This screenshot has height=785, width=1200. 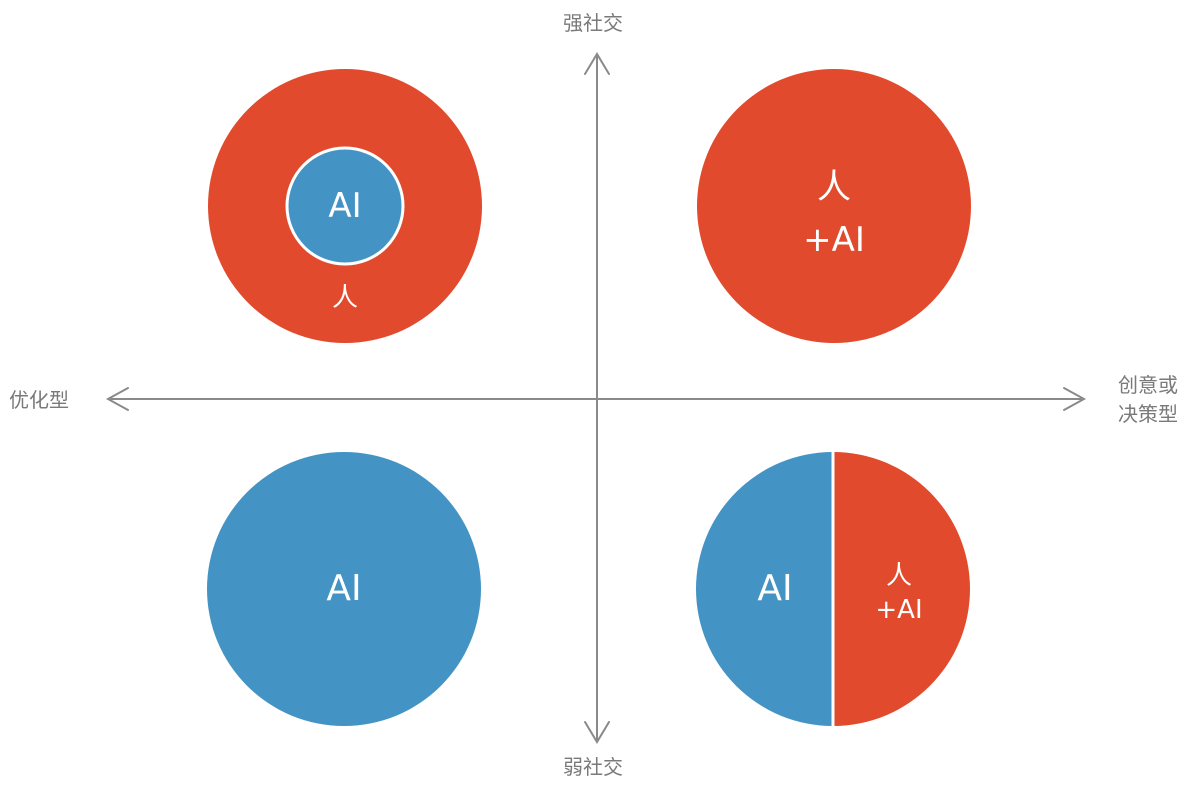 I want to click on quadrant-top-left, so click(x=345, y=206).